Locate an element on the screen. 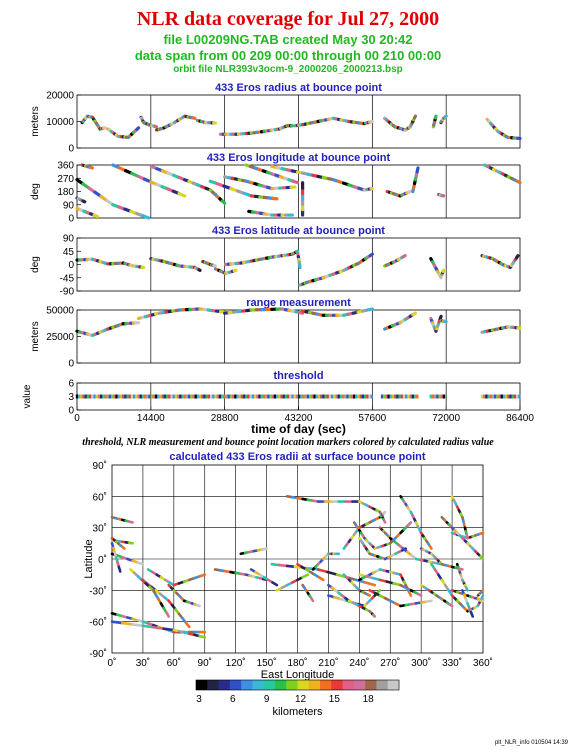 Image resolution: width=576 pixels, height=756 pixels. y-axis-label: meters is located at coordinates (35, 121).